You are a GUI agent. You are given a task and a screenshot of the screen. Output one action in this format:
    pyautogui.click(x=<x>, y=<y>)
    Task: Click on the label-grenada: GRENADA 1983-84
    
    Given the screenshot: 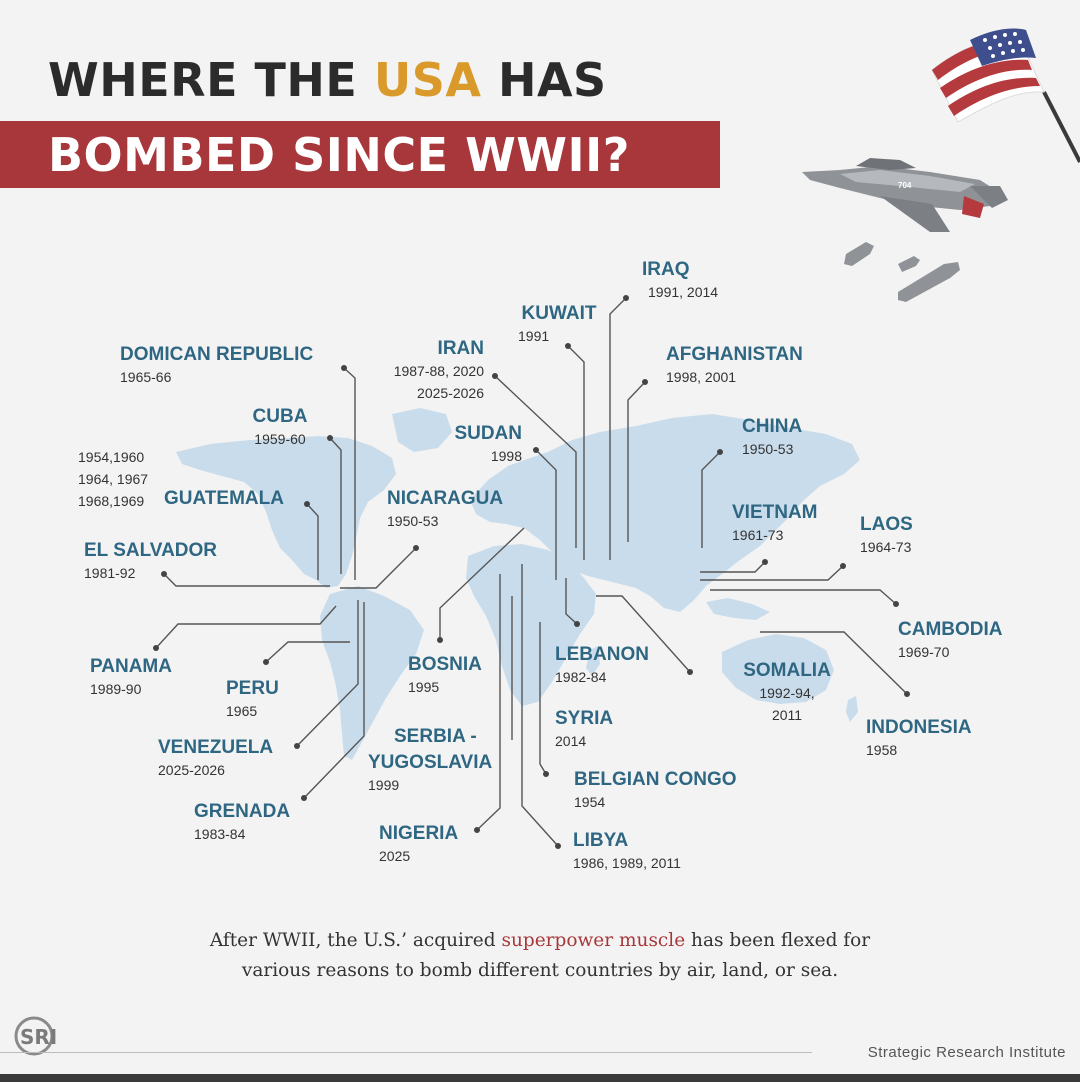 What is the action you would take?
    pyautogui.click(x=242, y=823)
    